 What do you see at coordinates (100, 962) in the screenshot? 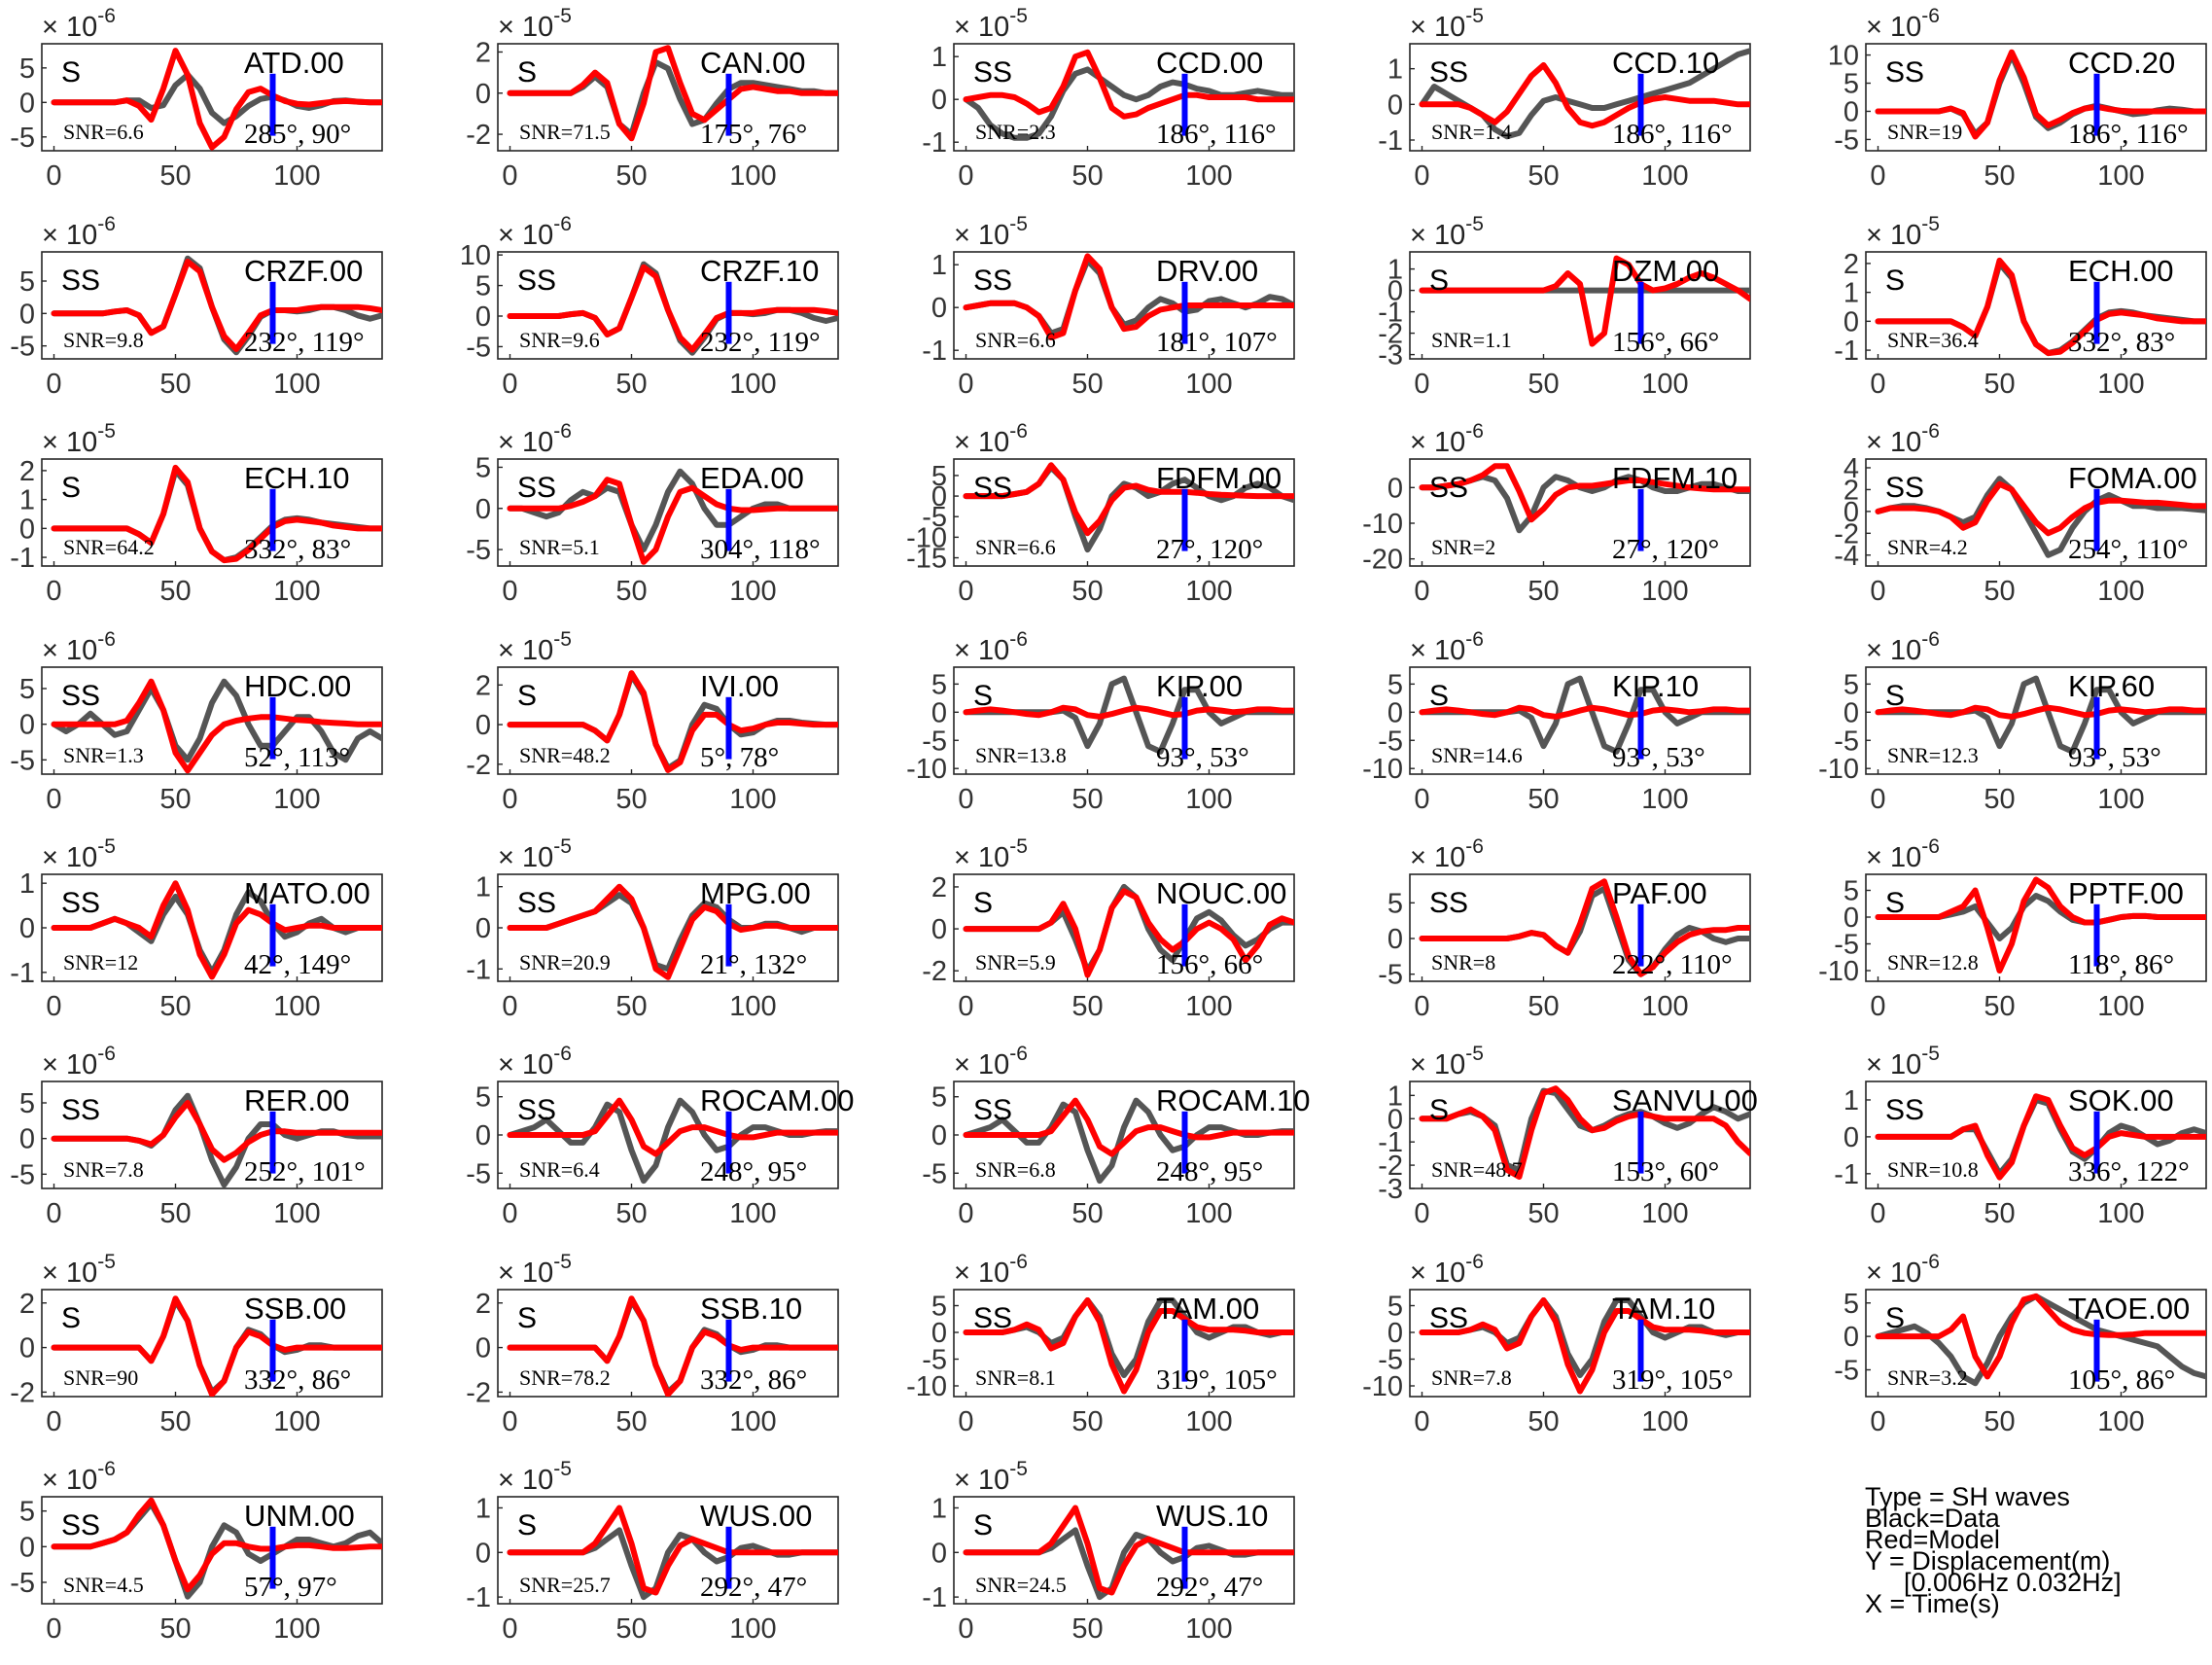
I see `snr-label: SNR=12` at bounding box center [100, 962].